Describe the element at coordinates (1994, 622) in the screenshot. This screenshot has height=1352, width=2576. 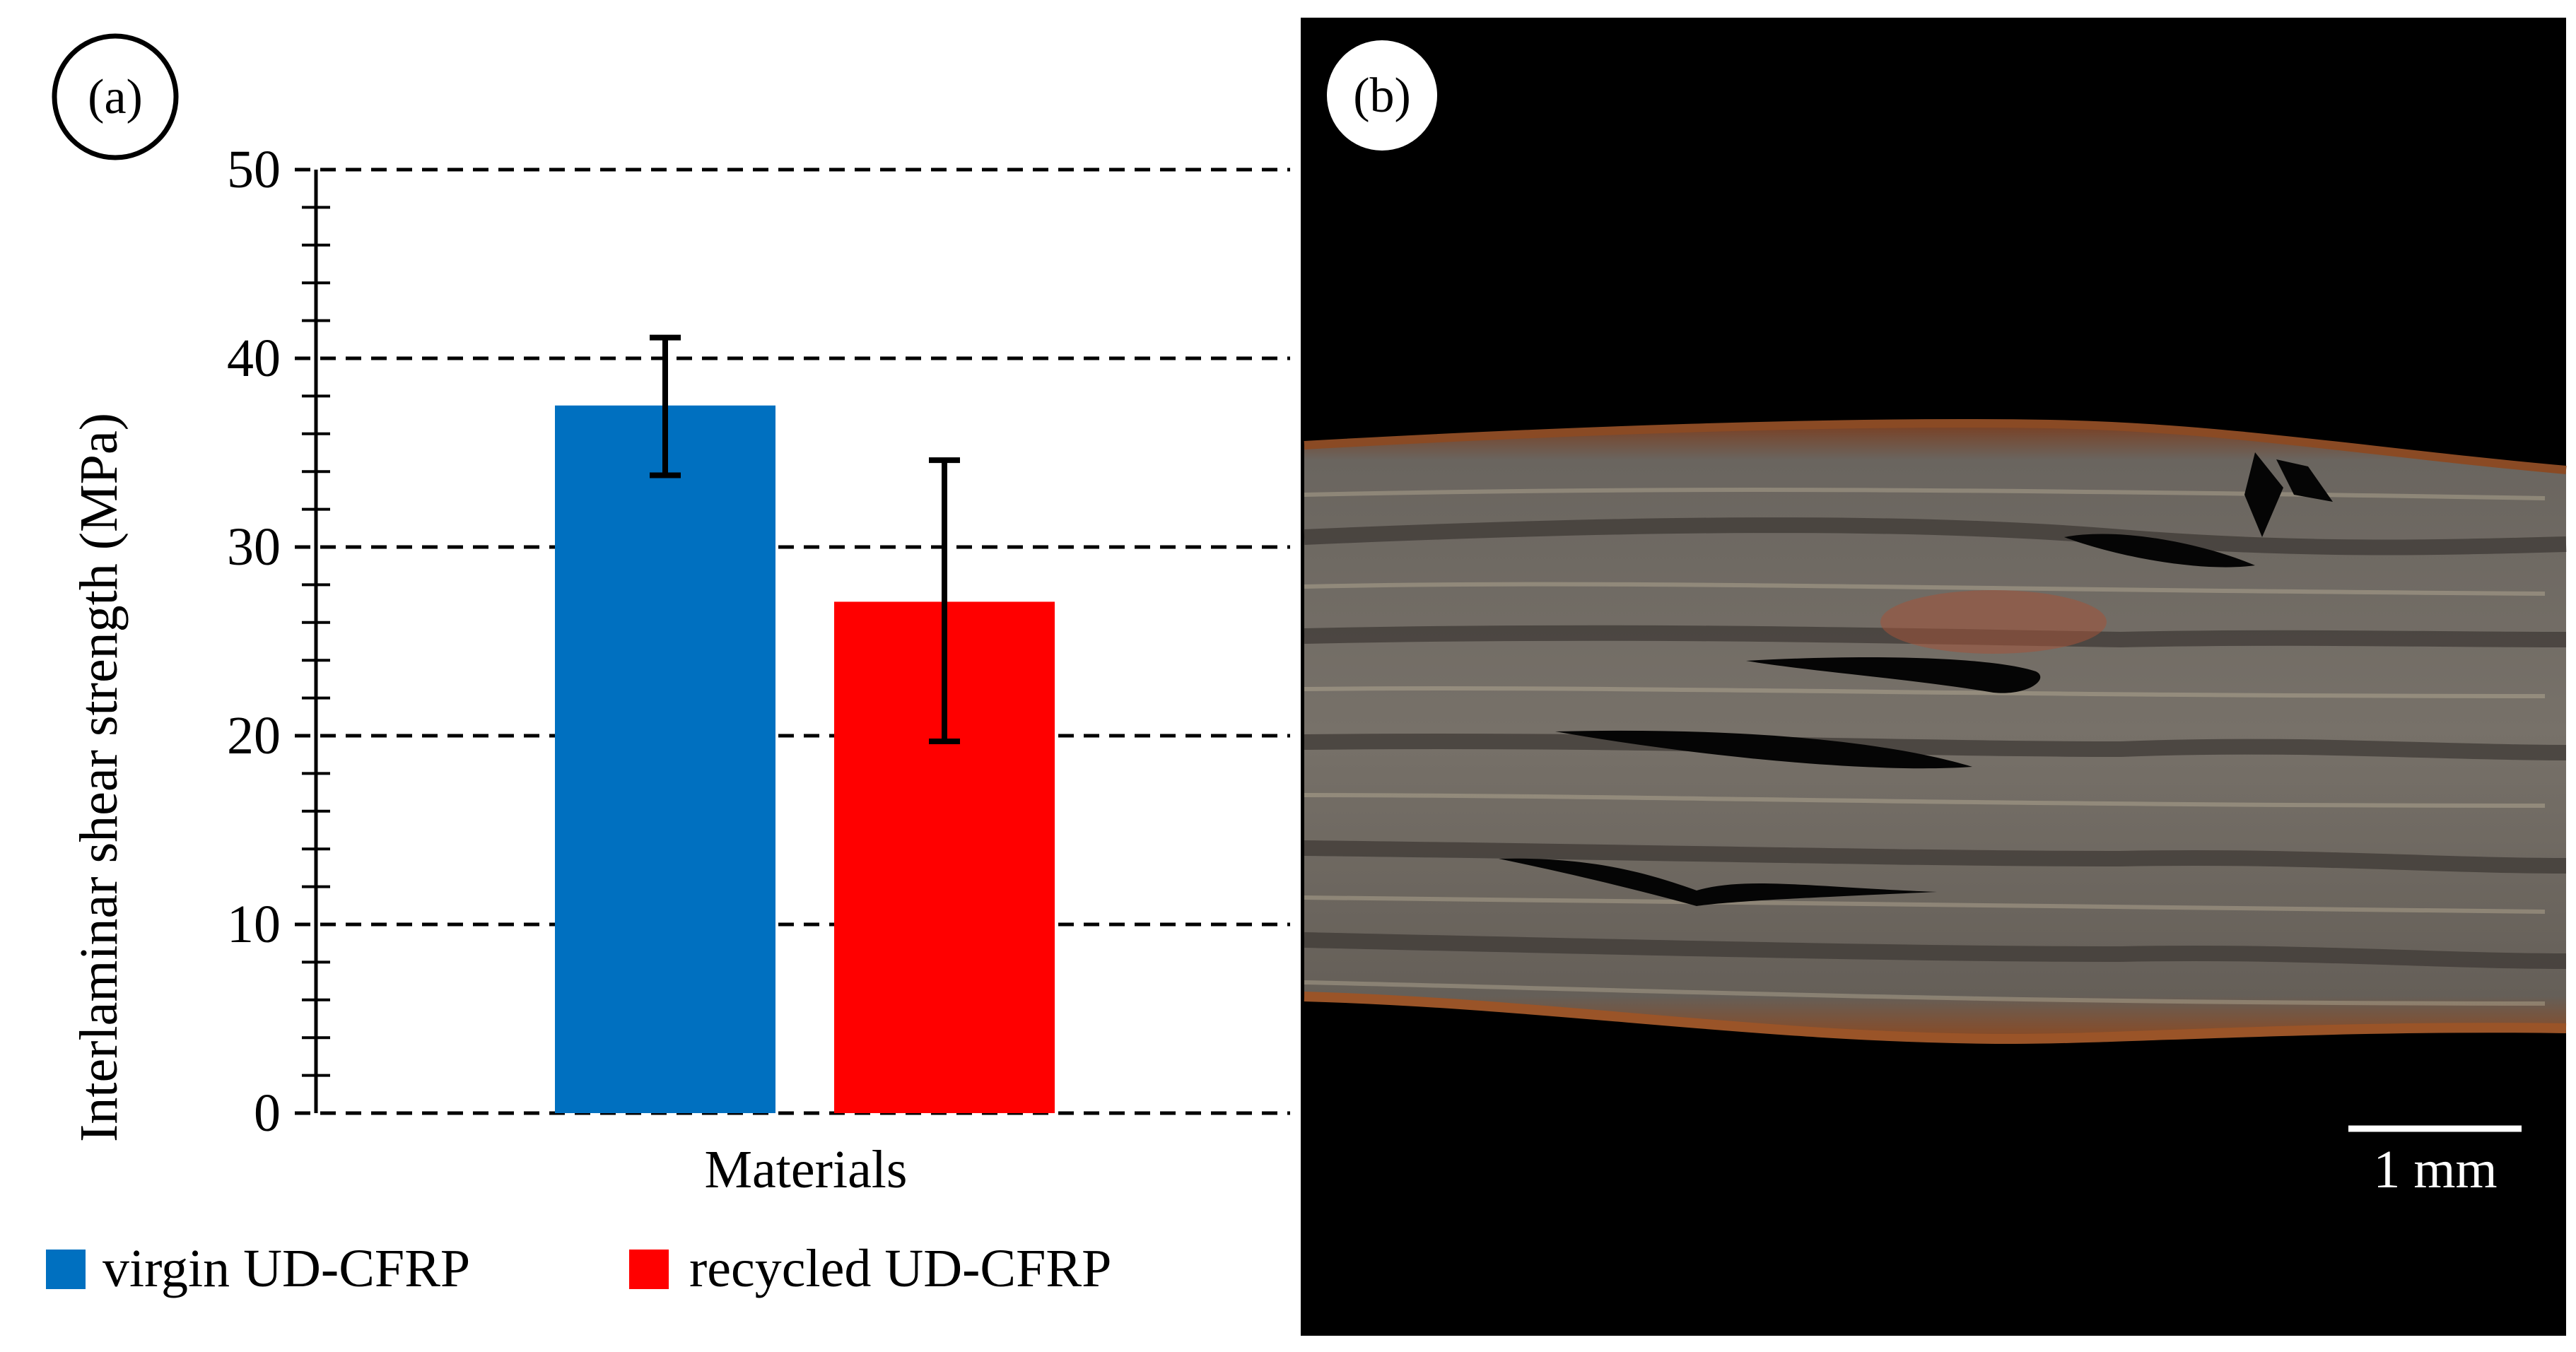
I see `resin-zone` at that location.